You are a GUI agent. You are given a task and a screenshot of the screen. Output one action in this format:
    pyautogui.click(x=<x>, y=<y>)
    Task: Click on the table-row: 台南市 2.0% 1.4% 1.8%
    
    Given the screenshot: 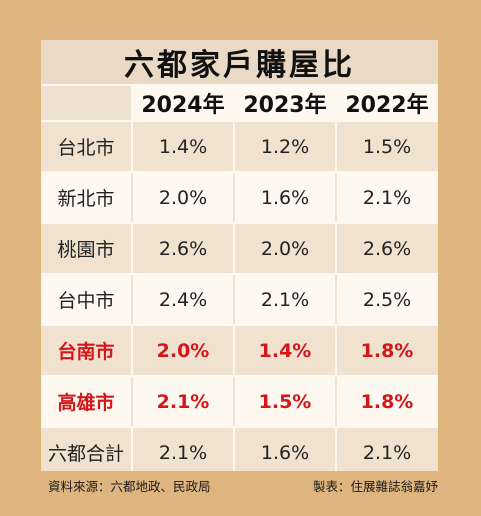 What is the action you would take?
    pyautogui.click(x=239, y=349)
    